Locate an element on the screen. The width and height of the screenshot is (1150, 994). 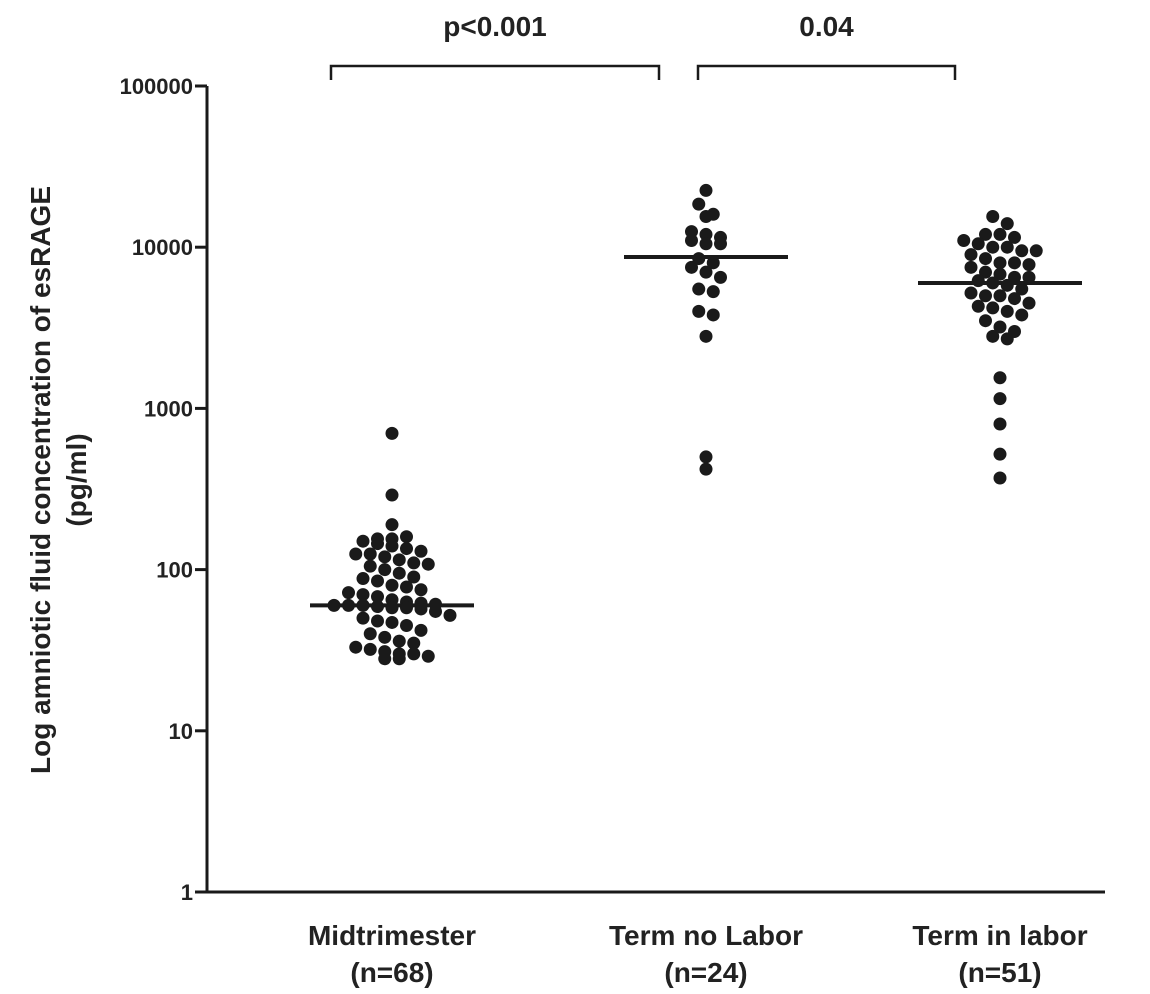
y-axis: 1 10 100 1000 10000 100000 is located at coordinates (164, 489).